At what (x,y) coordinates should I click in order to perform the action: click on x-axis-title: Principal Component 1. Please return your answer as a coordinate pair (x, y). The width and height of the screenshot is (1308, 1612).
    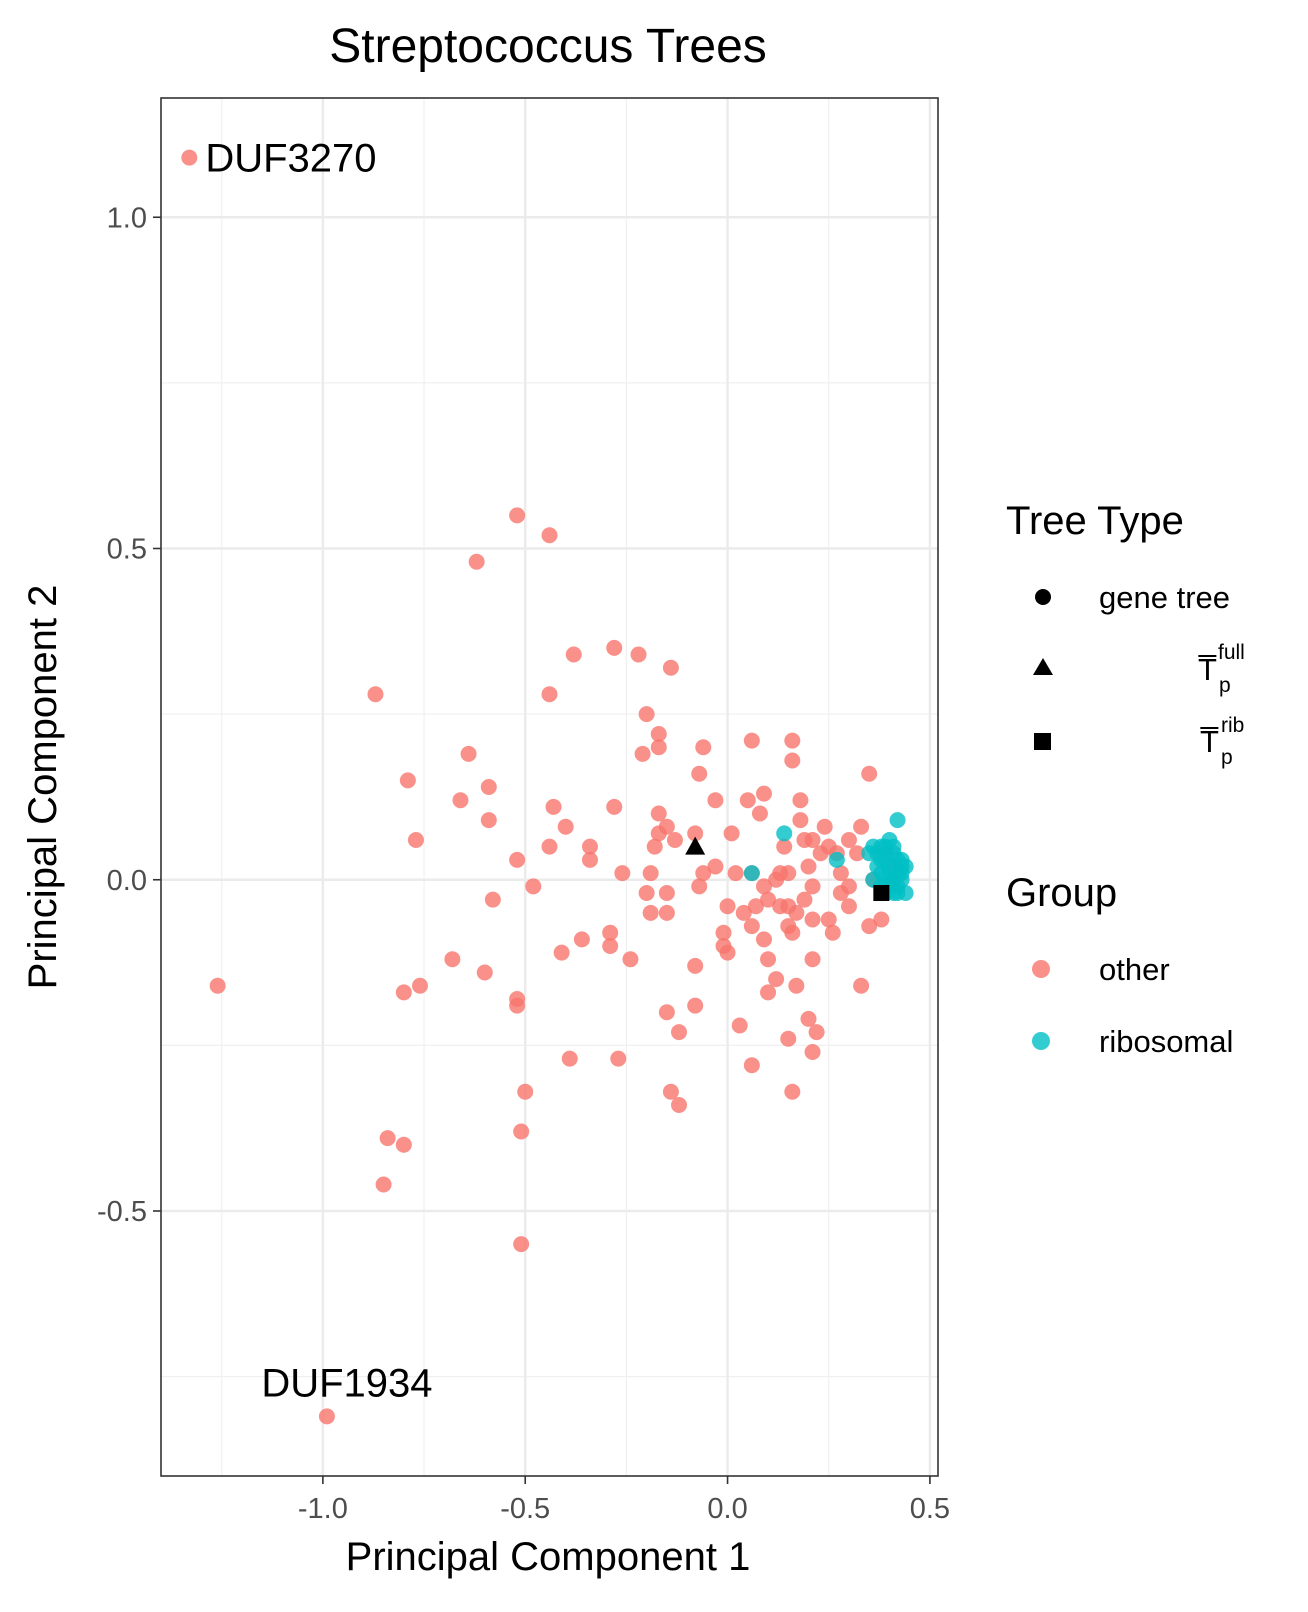
    Looking at the image, I should click on (548, 1557).